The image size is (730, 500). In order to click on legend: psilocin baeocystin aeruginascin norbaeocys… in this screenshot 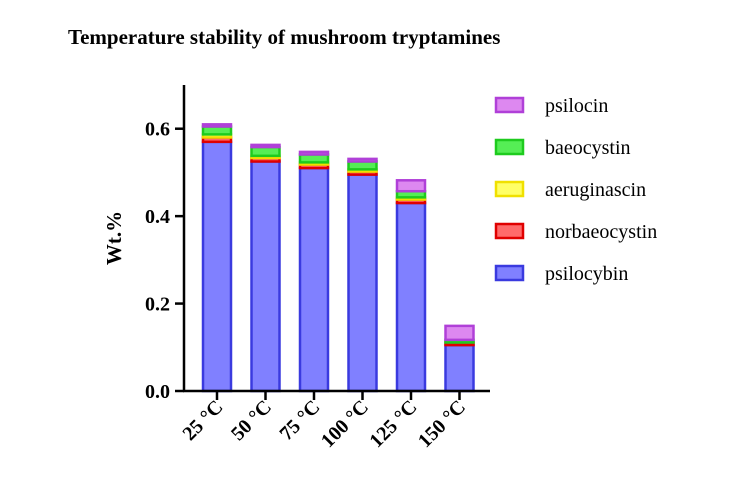, I will do `click(575, 190)`.